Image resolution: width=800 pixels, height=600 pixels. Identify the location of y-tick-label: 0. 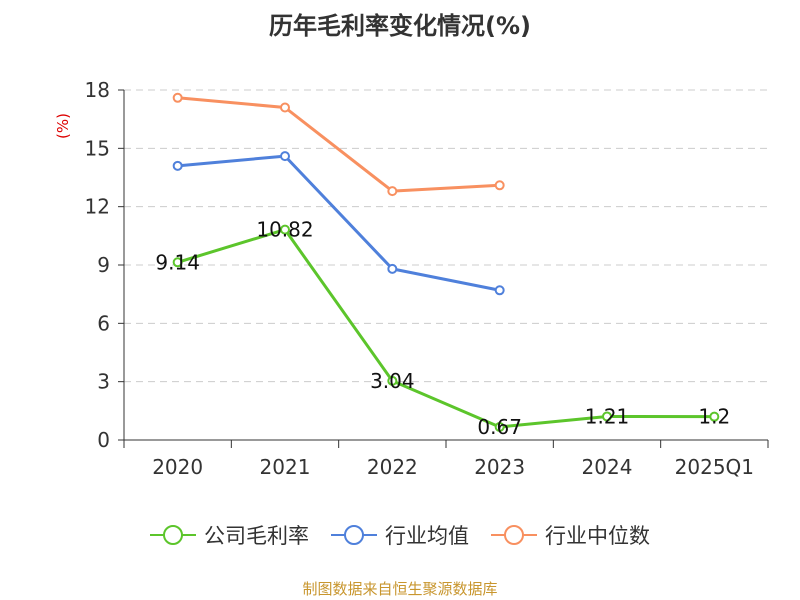
(103, 440).